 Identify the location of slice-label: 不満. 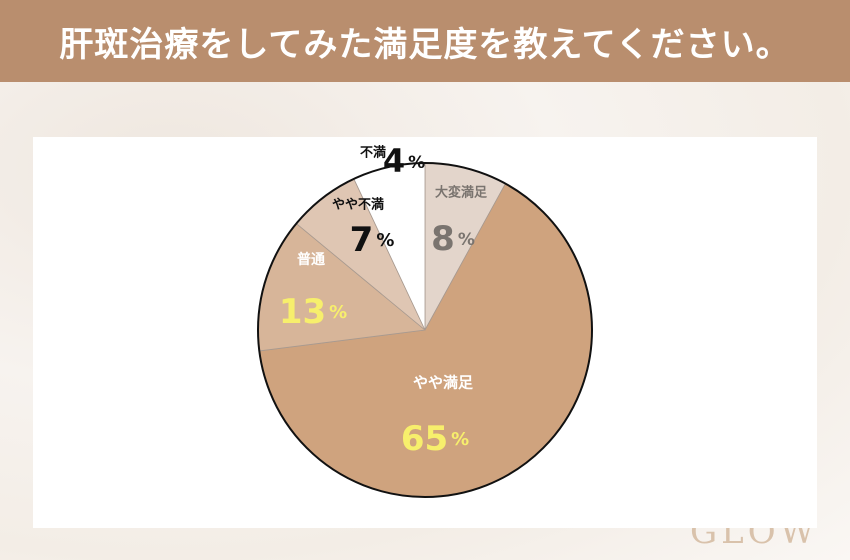
(373, 153).